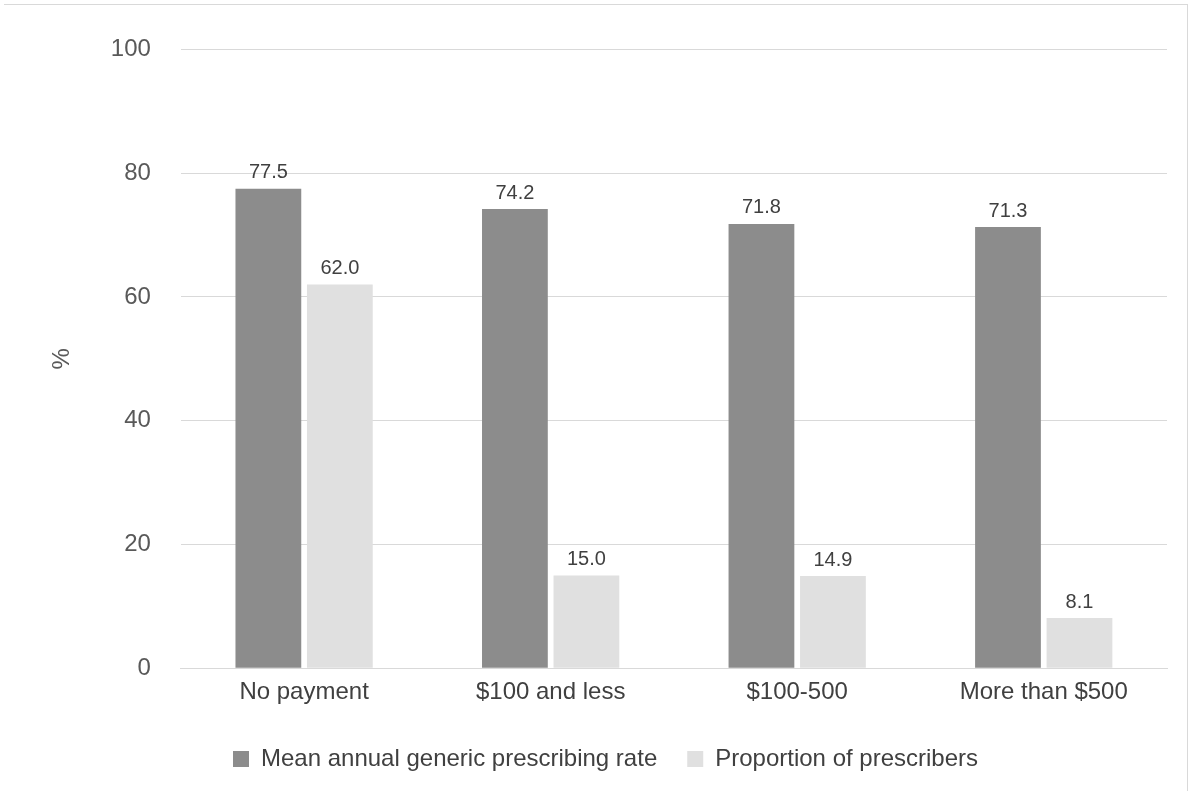 This screenshot has height=796, width=1193. Describe the element at coordinates (797, 691) in the screenshot. I see `x-tick-label: $100-500` at that location.